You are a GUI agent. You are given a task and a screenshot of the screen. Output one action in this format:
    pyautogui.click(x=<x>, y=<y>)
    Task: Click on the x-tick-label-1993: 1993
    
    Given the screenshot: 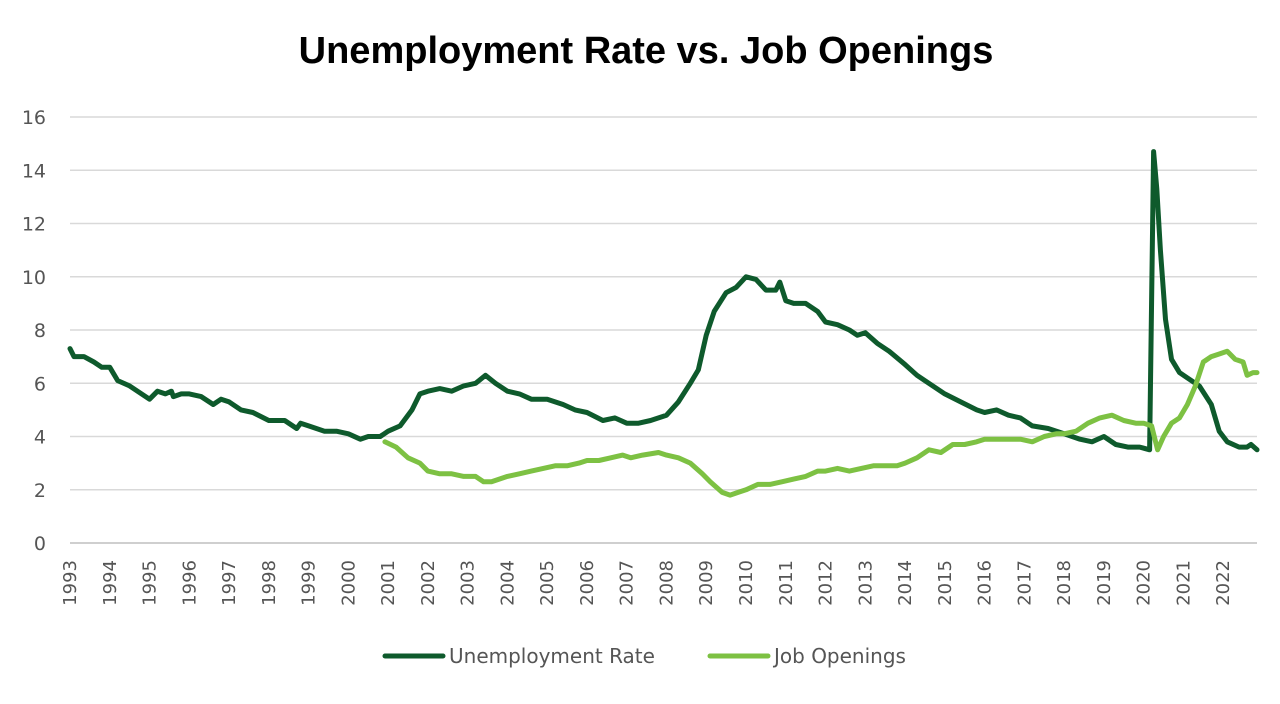 What is the action you would take?
    pyautogui.click(x=70, y=583)
    